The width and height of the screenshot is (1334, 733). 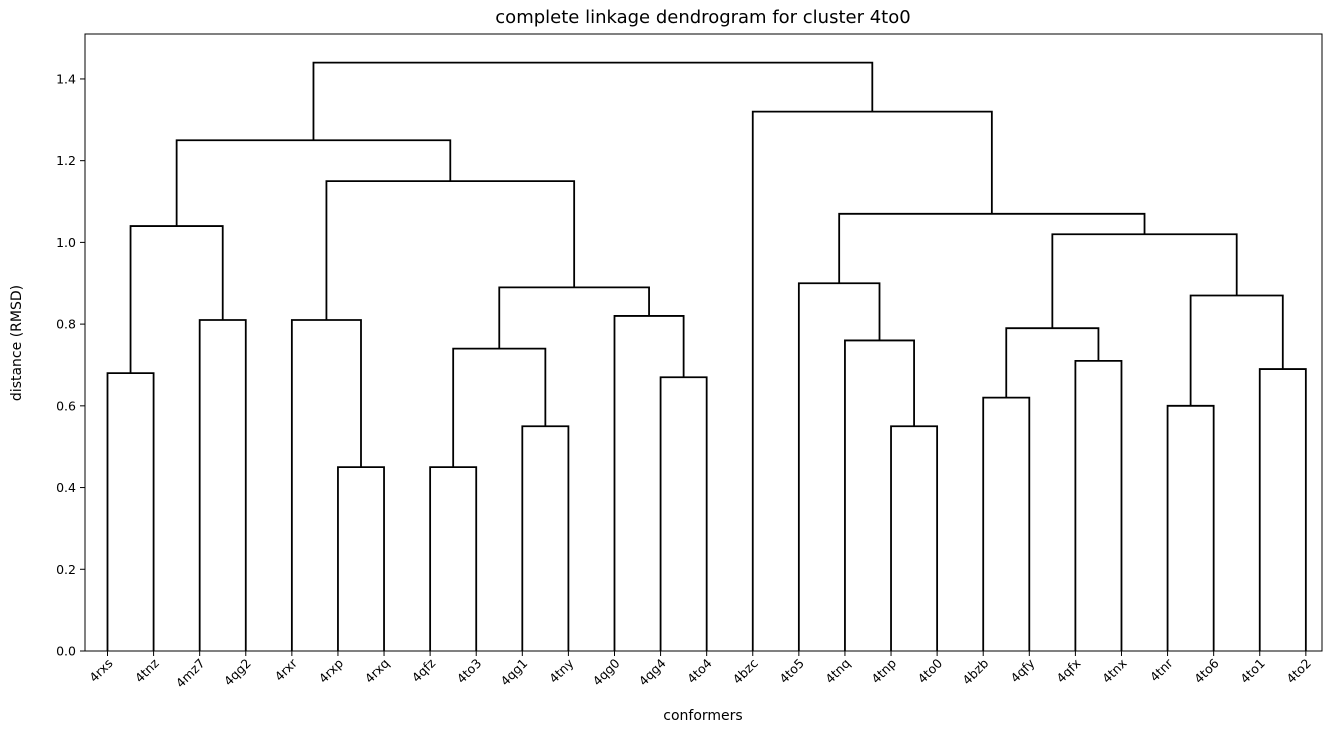 What do you see at coordinates (285, 669) in the screenshot?
I see `leaf-label: 4rxr` at bounding box center [285, 669].